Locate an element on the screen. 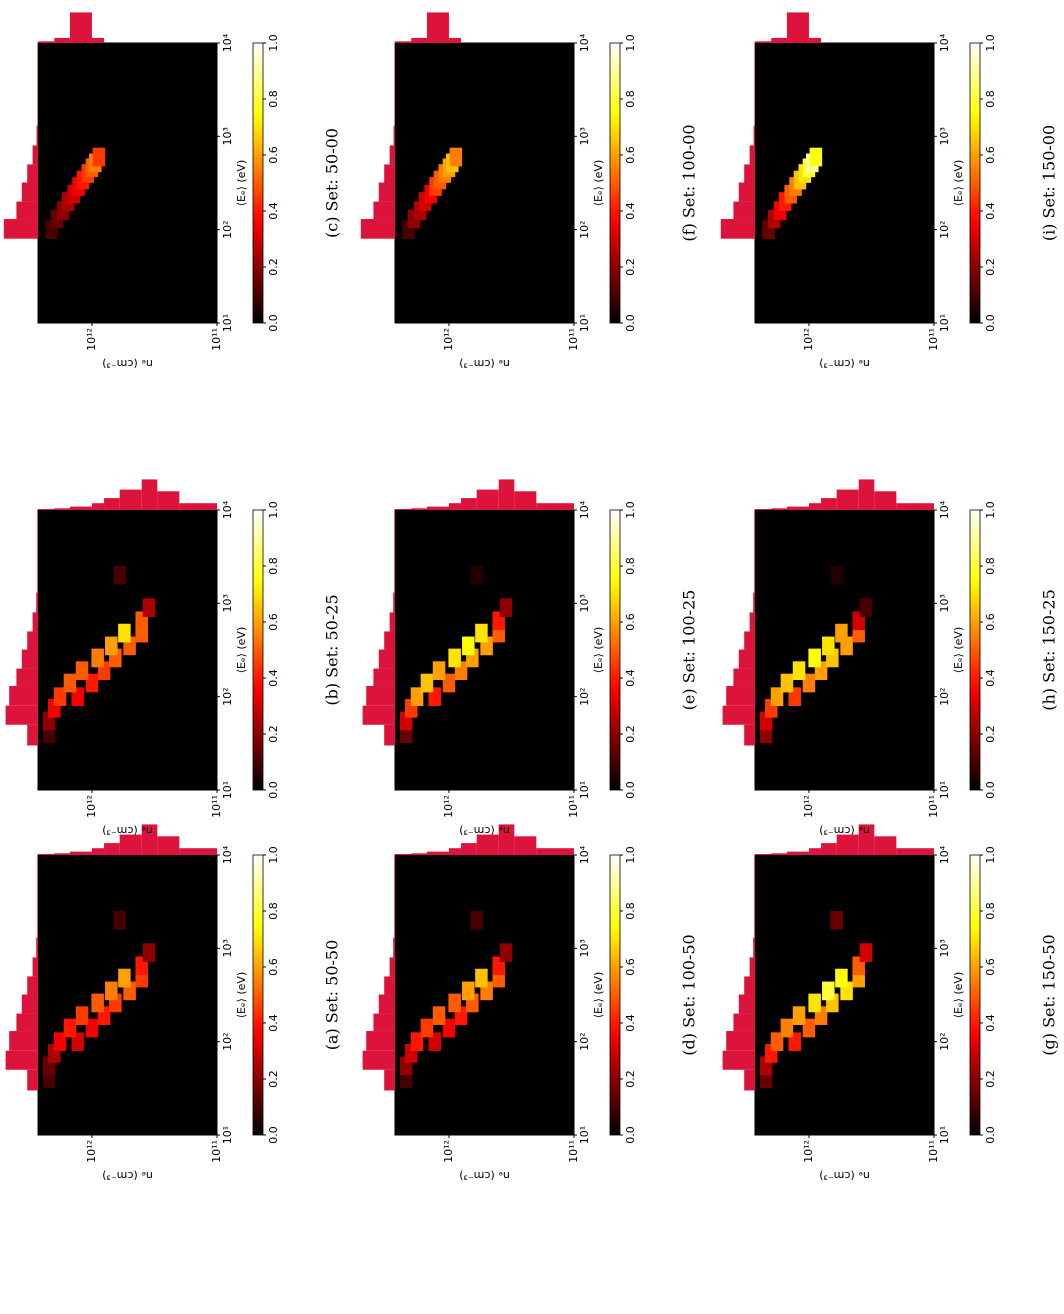 The height and width of the screenshot is (1314, 1064). caption: (a) Set: 50-50 is located at coordinates (332, 995).